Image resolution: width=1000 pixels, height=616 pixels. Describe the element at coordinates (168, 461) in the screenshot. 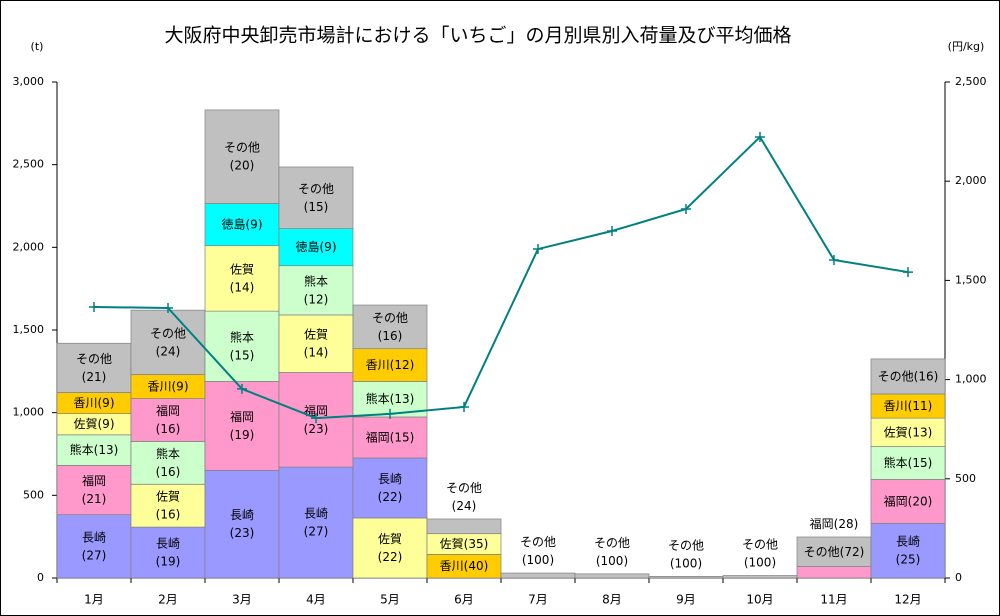

I see `segment-label: 熊本 (16)` at that location.